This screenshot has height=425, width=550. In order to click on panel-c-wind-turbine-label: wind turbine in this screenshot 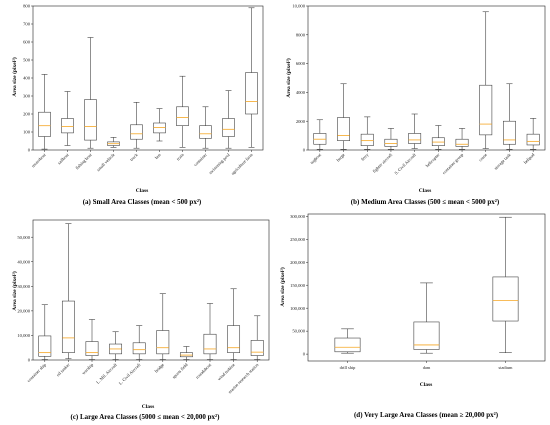, I will do `click(225, 371)`.